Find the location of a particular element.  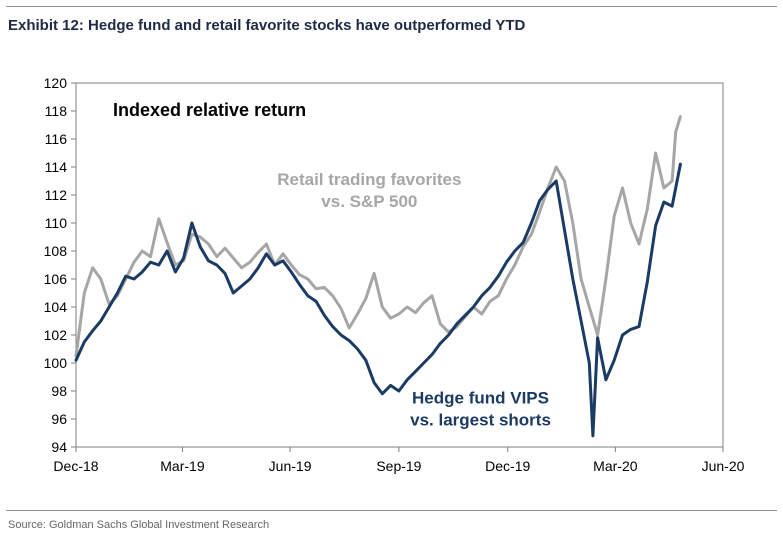

y-tick-label: 118 is located at coordinates (56, 111).